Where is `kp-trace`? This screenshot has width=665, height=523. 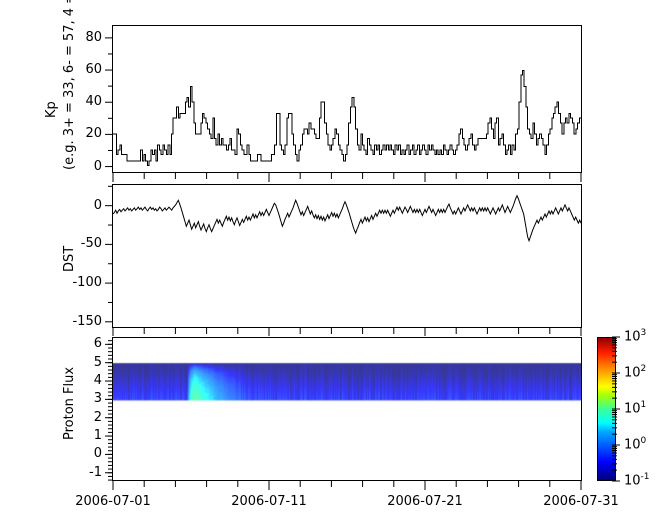
kp-trace is located at coordinates (347, 118).